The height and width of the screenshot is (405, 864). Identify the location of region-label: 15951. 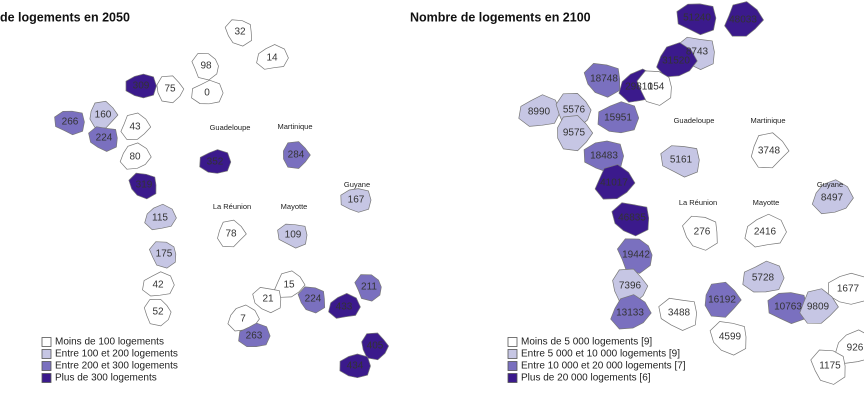
(618, 118).